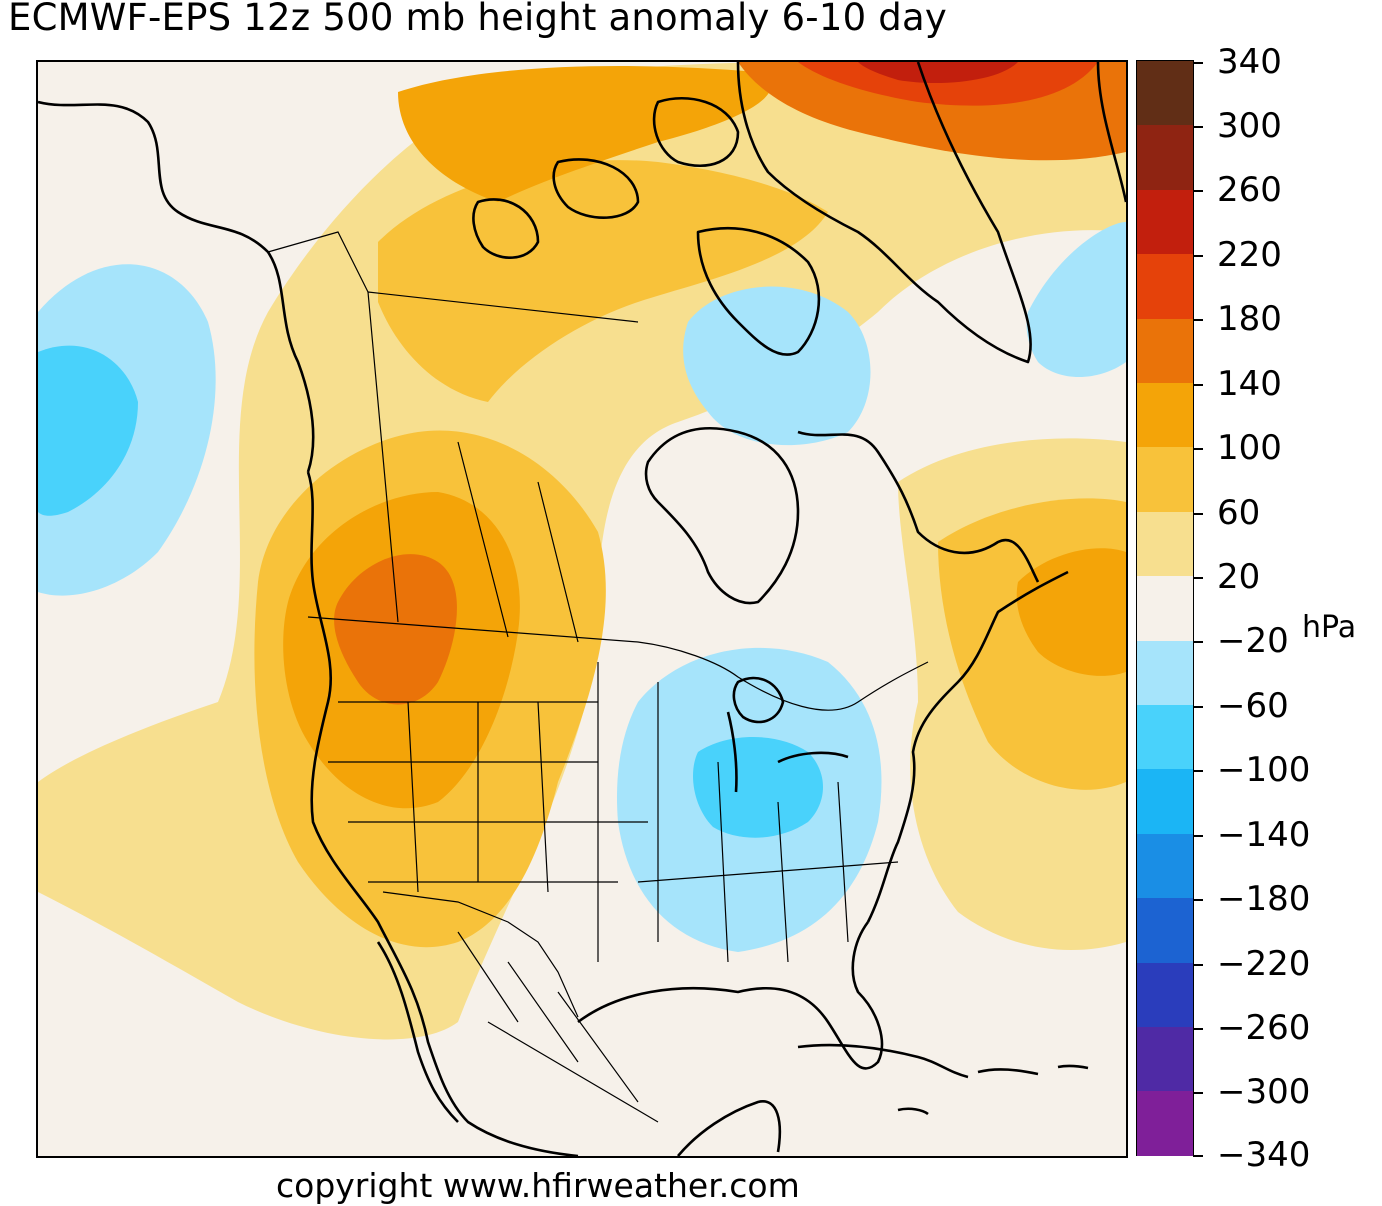 This screenshot has height=1206, width=1382. Describe the element at coordinates (1249, 384) in the screenshot. I see `colorbar-tick-label: 140` at that location.